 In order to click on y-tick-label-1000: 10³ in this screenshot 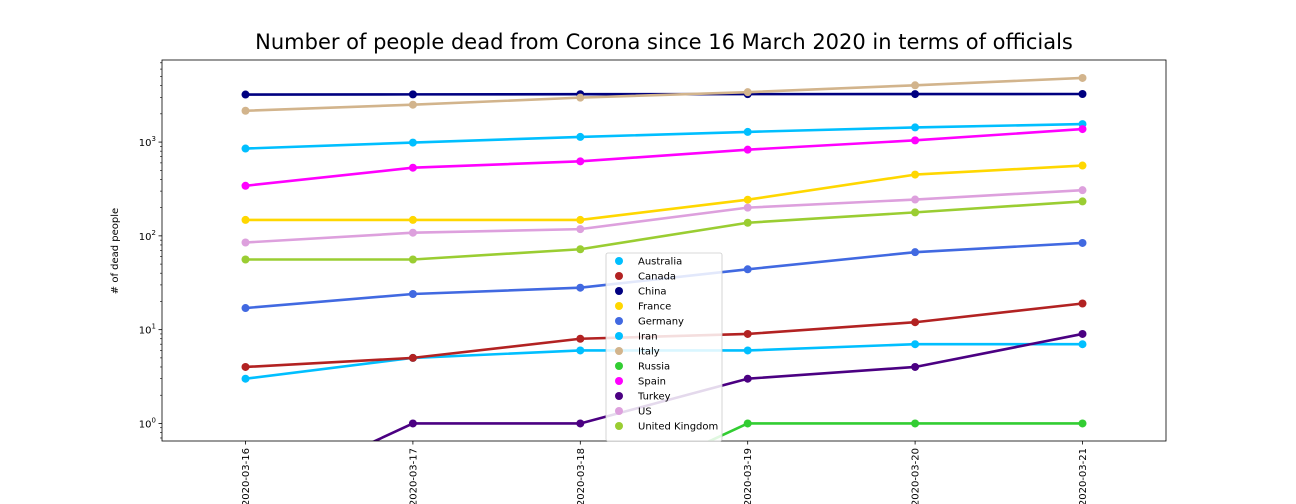, I will do `click(147, 142)`.